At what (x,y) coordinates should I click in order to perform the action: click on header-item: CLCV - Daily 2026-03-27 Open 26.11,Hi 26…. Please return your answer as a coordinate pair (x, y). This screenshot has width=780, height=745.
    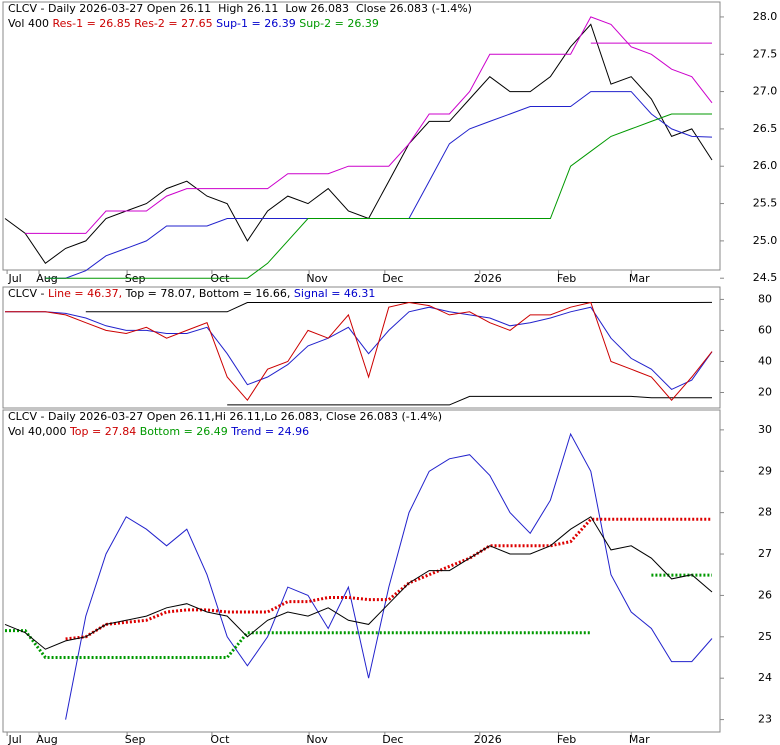
    Looking at the image, I should click on (225, 416).